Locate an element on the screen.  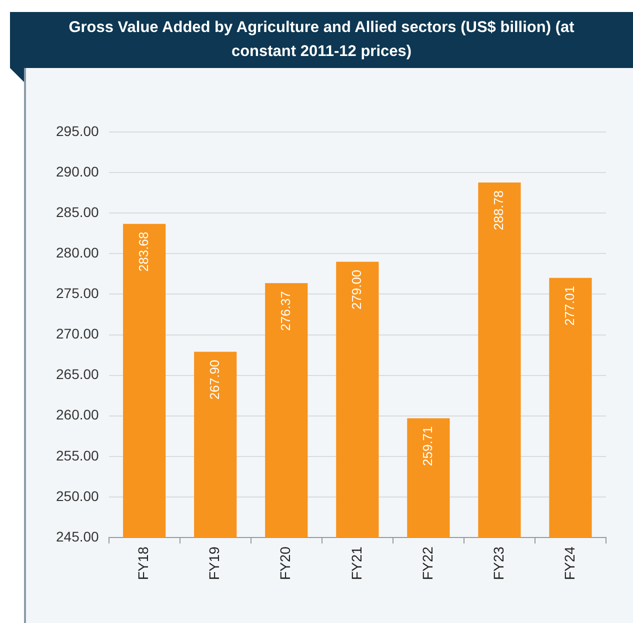
data-label: 267.90 is located at coordinates (214, 380).